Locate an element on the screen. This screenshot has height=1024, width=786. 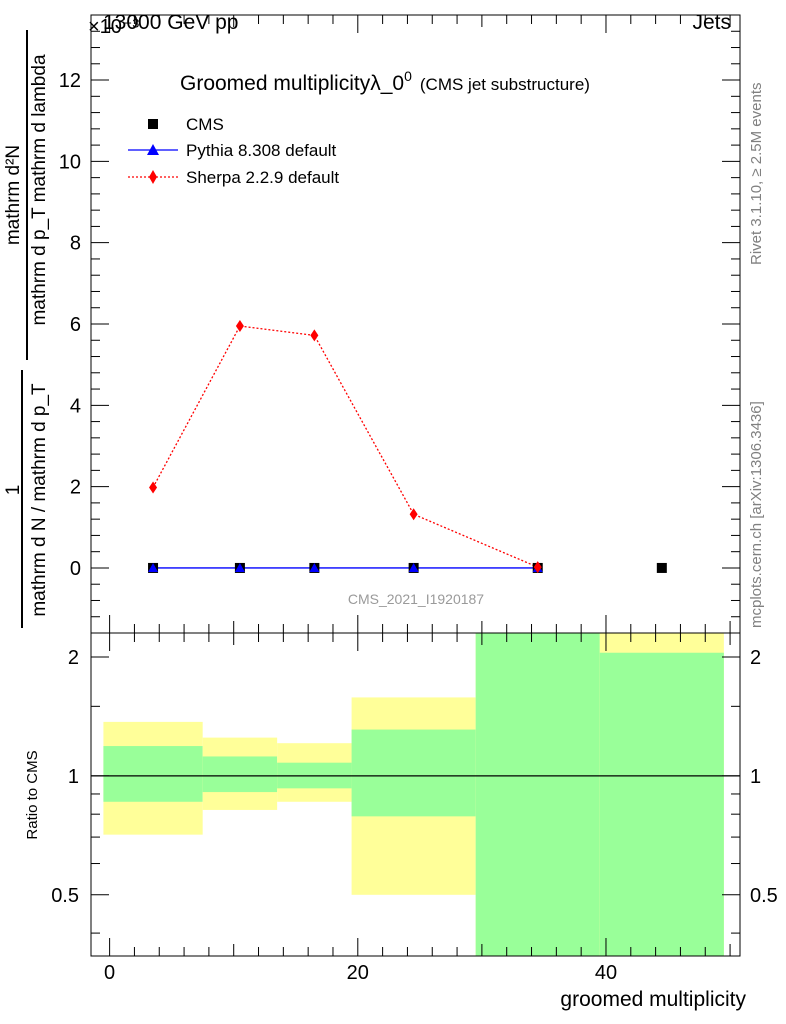
ratio-y-label: Ratio to CMS is located at coordinates (32, 794).